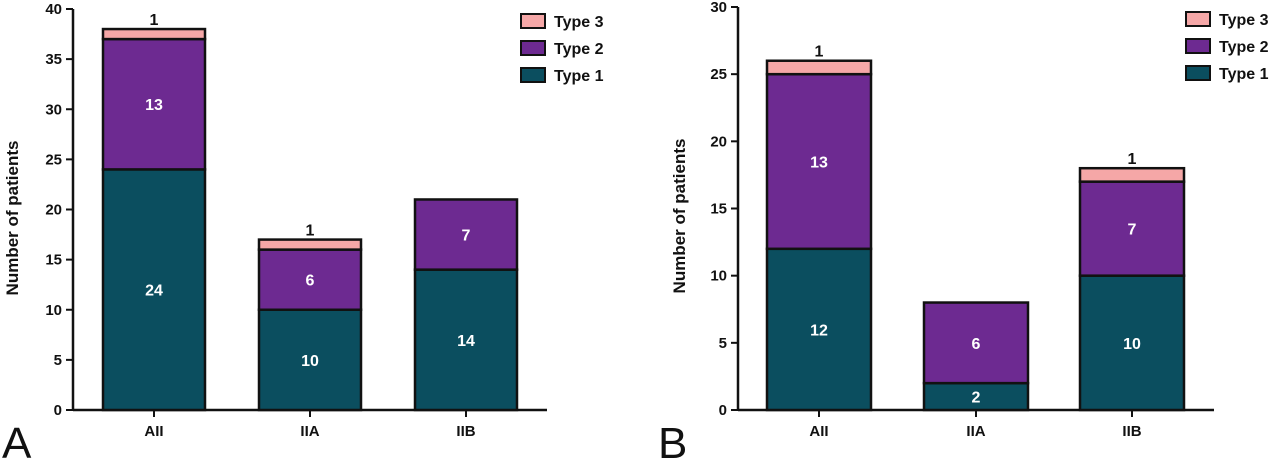  Describe the element at coordinates (819, 67) in the screenshot. I see `panel-b-bar-aii-type3` at that location.